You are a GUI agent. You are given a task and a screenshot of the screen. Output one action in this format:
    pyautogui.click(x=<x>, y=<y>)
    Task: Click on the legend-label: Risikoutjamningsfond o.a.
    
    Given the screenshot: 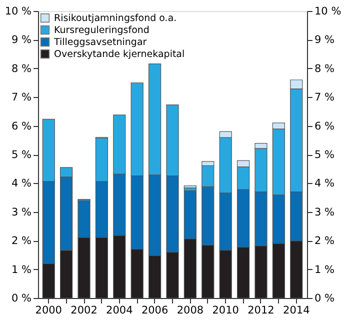 What is the action you would take?
    pyautogui.click(x=115, y=18)
    